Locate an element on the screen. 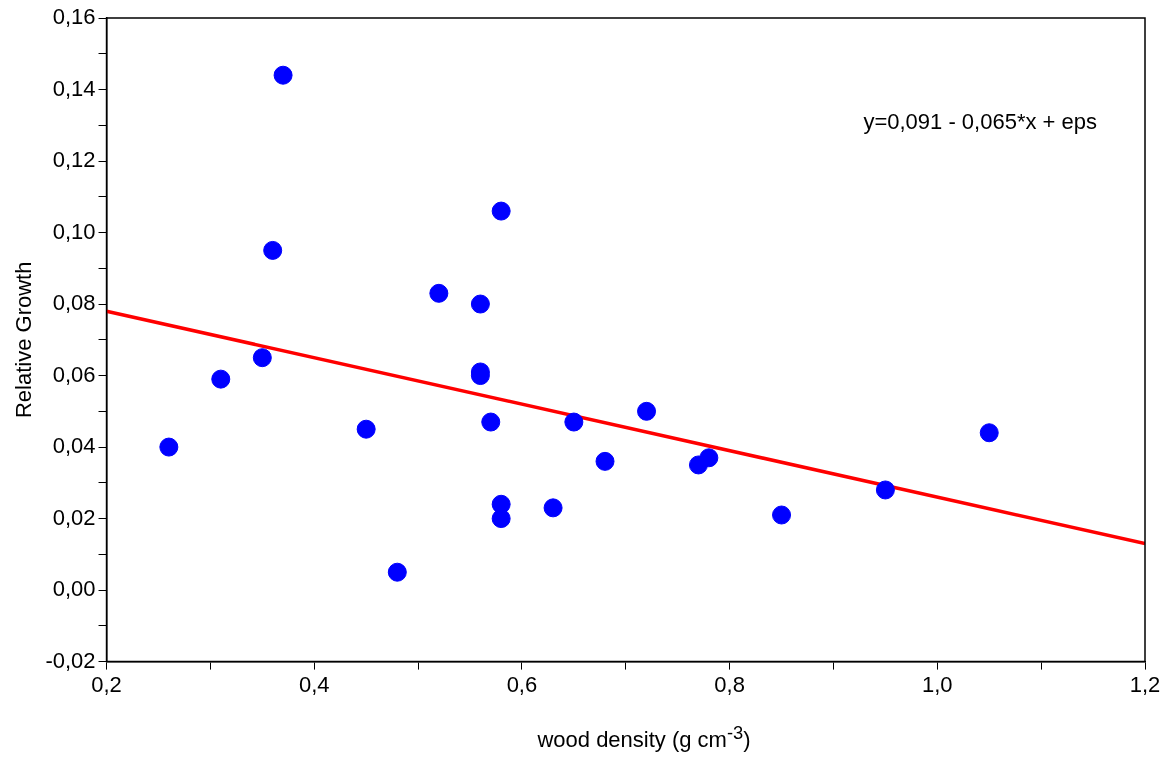 This screenshot has height=764, width=1174. y-tick-label: 0,00 is located at coordinates (74, 589).